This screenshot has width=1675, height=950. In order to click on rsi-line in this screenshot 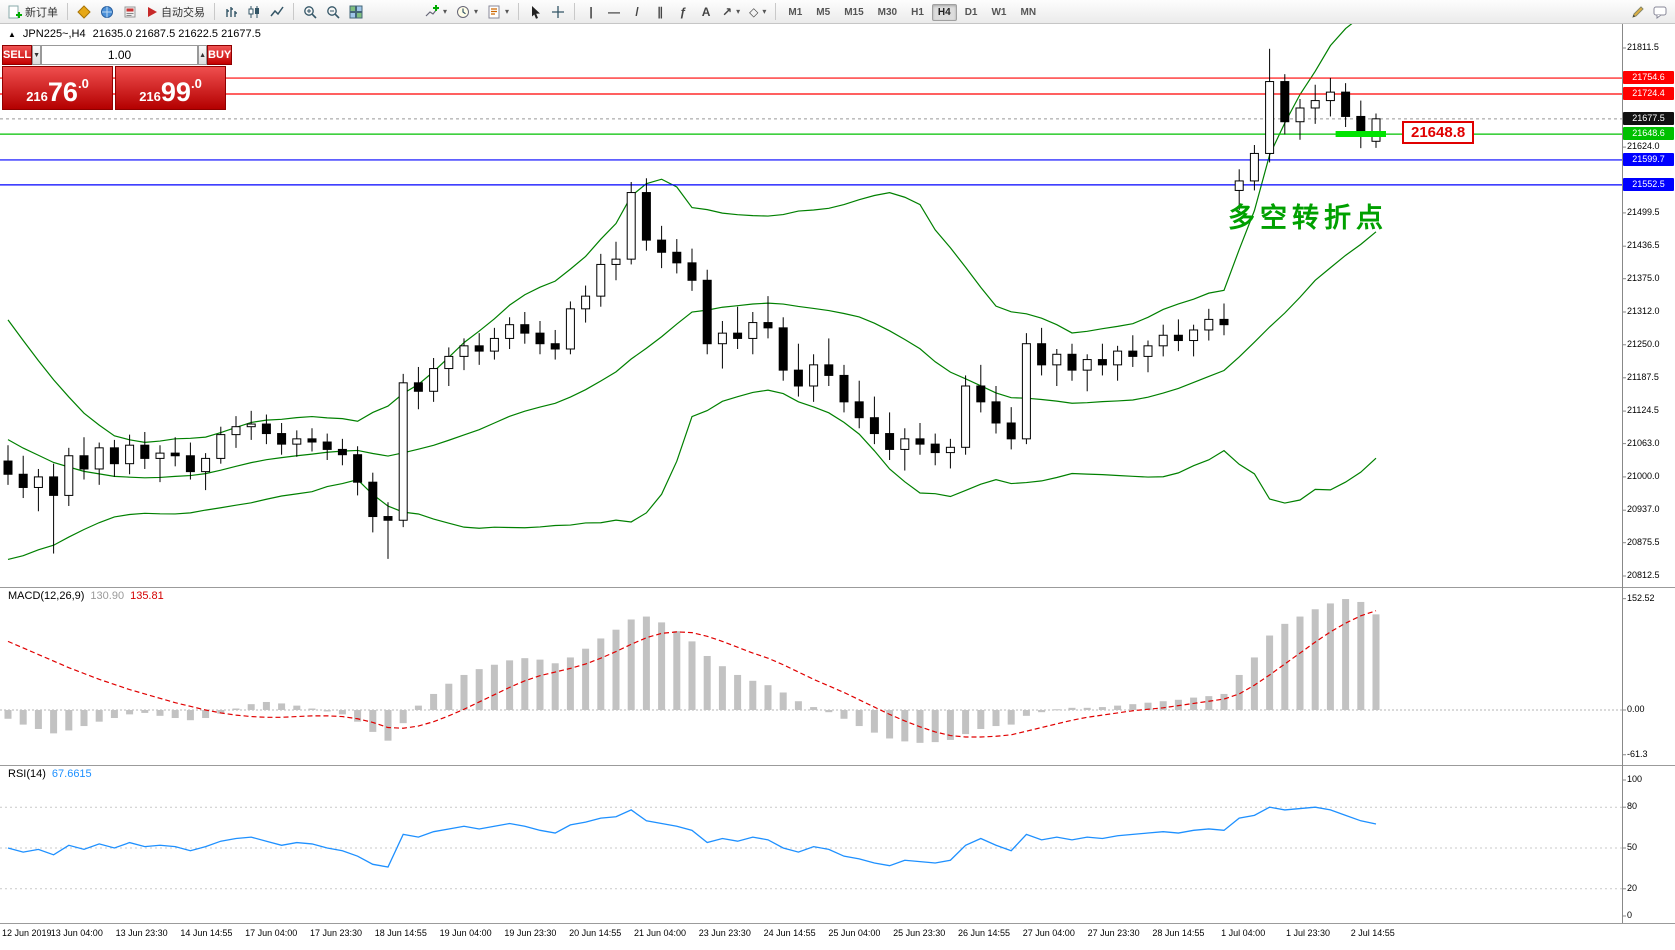, I will do `click(692, 837)`.